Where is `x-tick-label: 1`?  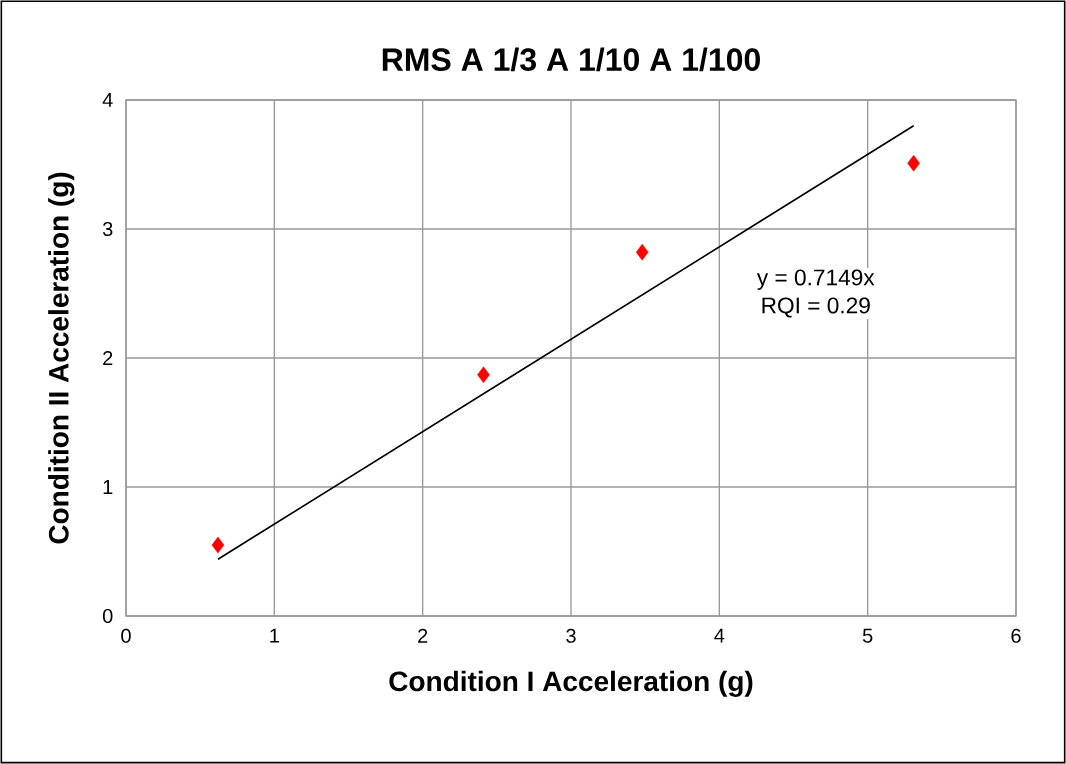 x-tick-label: 1 is located at coordinates (274, 635).